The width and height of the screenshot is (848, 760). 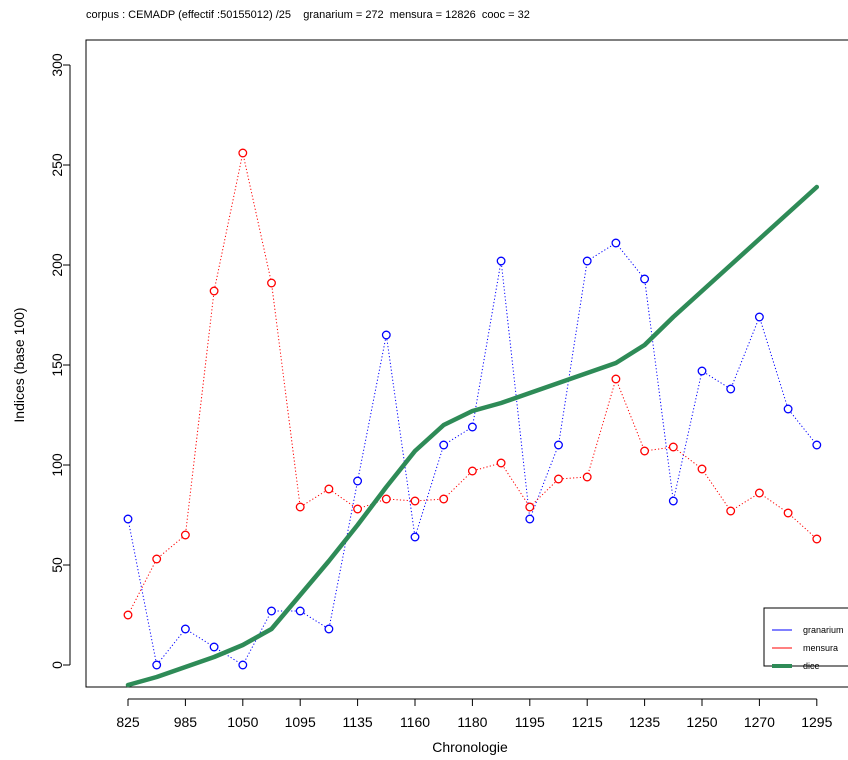 What do you see at coordinates (186, 722) in the screenshot?
I see `x-tick-label: 985` at bounding box center [186, 722].